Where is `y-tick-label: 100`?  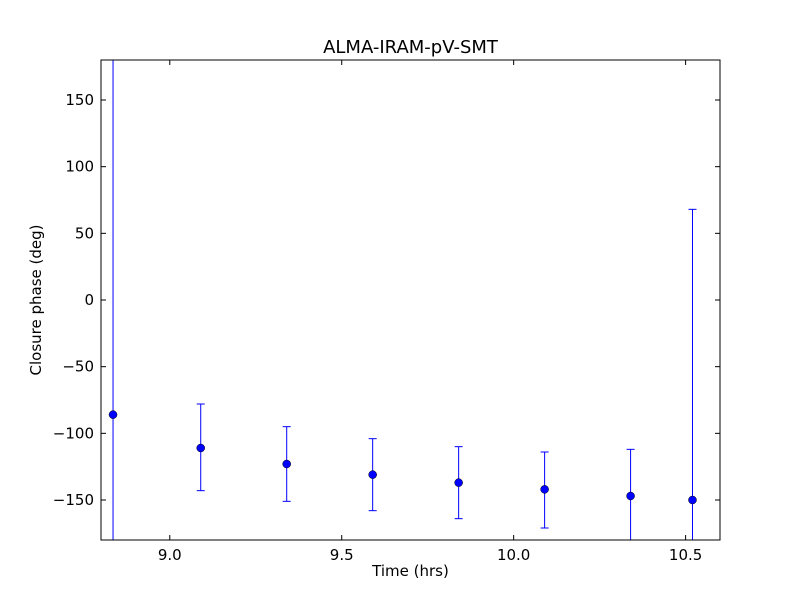
y-tick-label: 100 is located at coordinates (79, 167).